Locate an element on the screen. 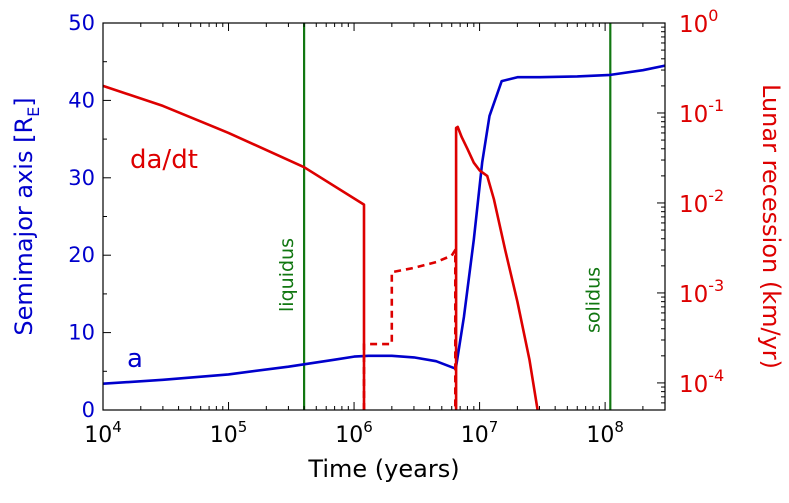 This screenshot has width=789, height=503. y-right-tick-label: 10⁻³ is located at coordinates (701, 292).